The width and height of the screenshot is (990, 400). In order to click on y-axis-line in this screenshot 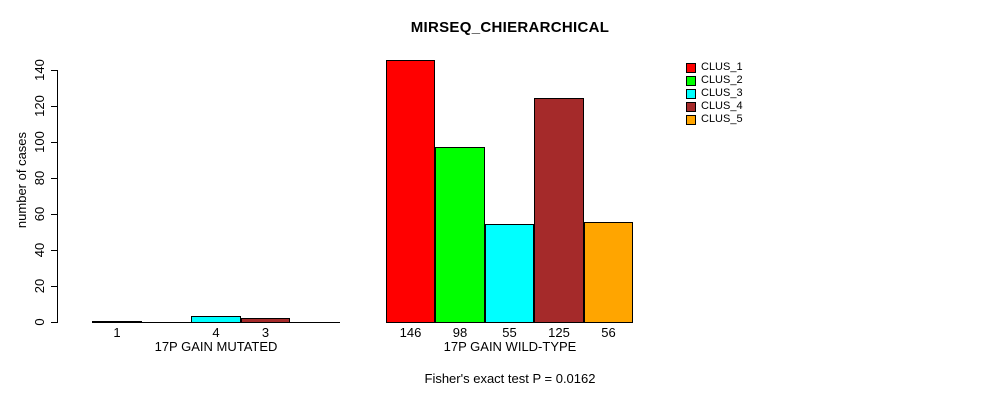, I will do `click(57, 196)`.